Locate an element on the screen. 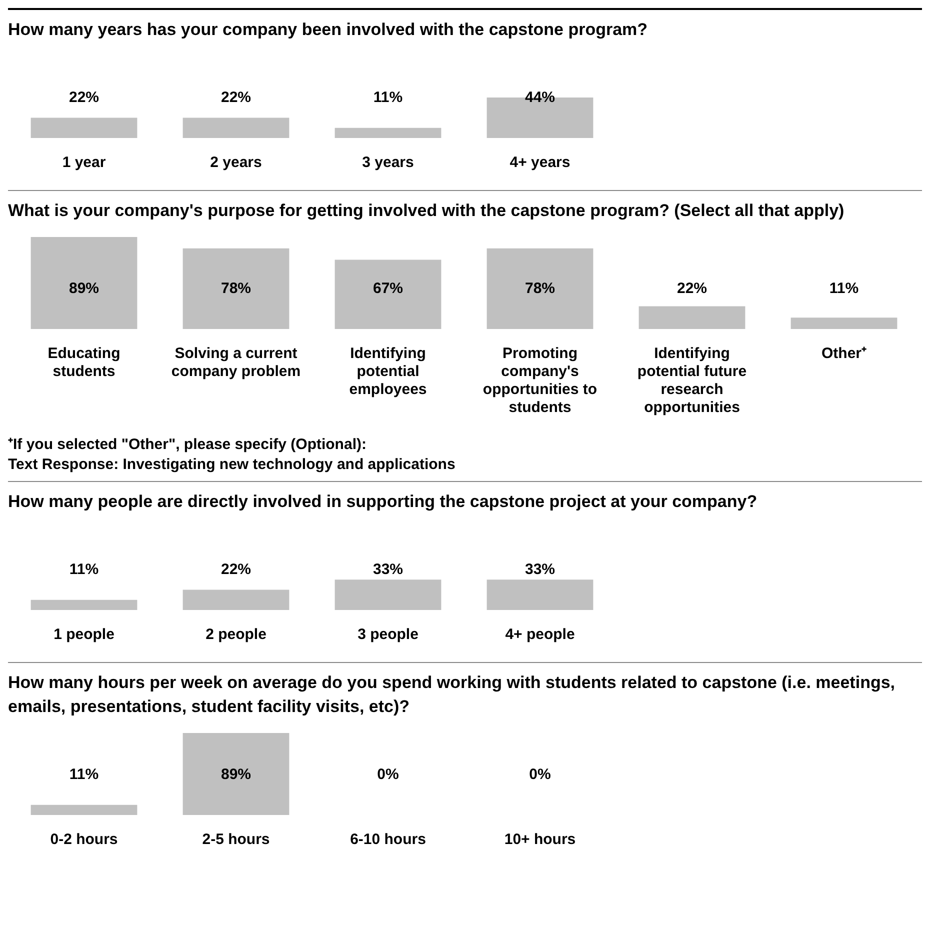 This screenshot has height=932, width=930. x-tick-label: Identifying potential future research opportunities is located at coordinates (692, 380).